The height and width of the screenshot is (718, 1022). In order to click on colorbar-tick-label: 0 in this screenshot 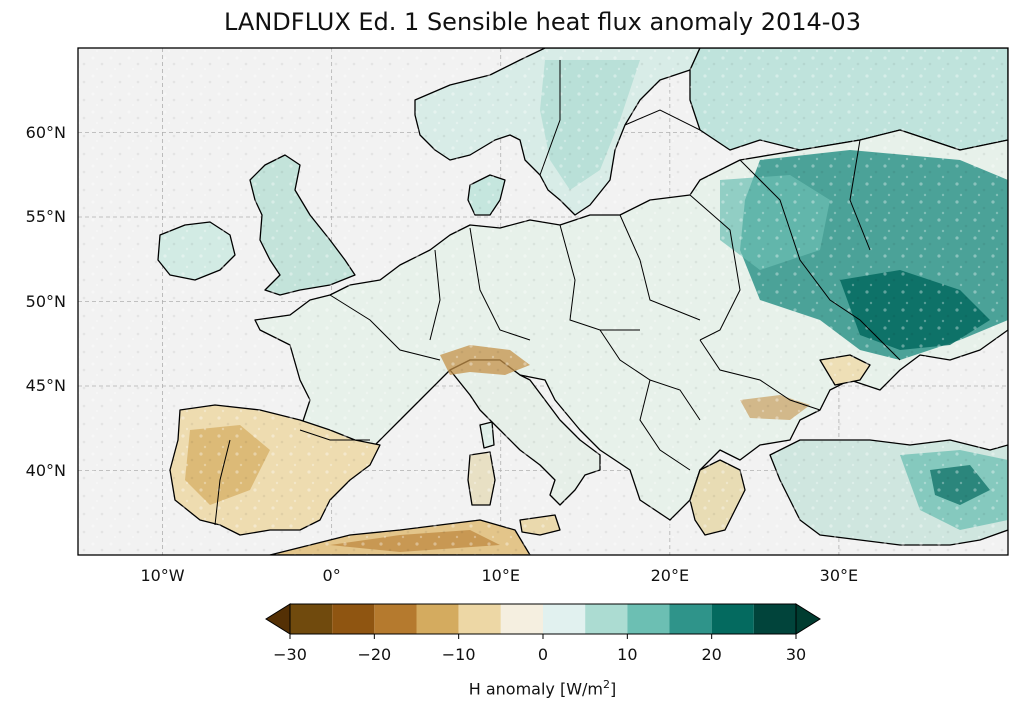, I will do `click(543, 654)`.